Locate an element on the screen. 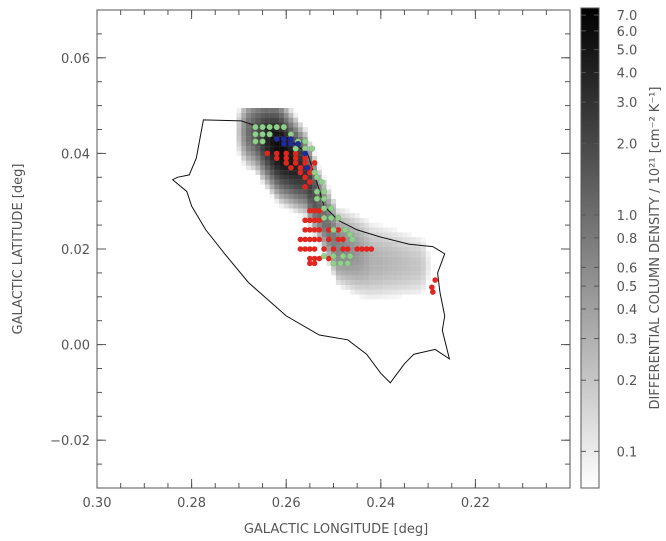  x-tick-label: 0.26 is located at coordinates (286, 503).